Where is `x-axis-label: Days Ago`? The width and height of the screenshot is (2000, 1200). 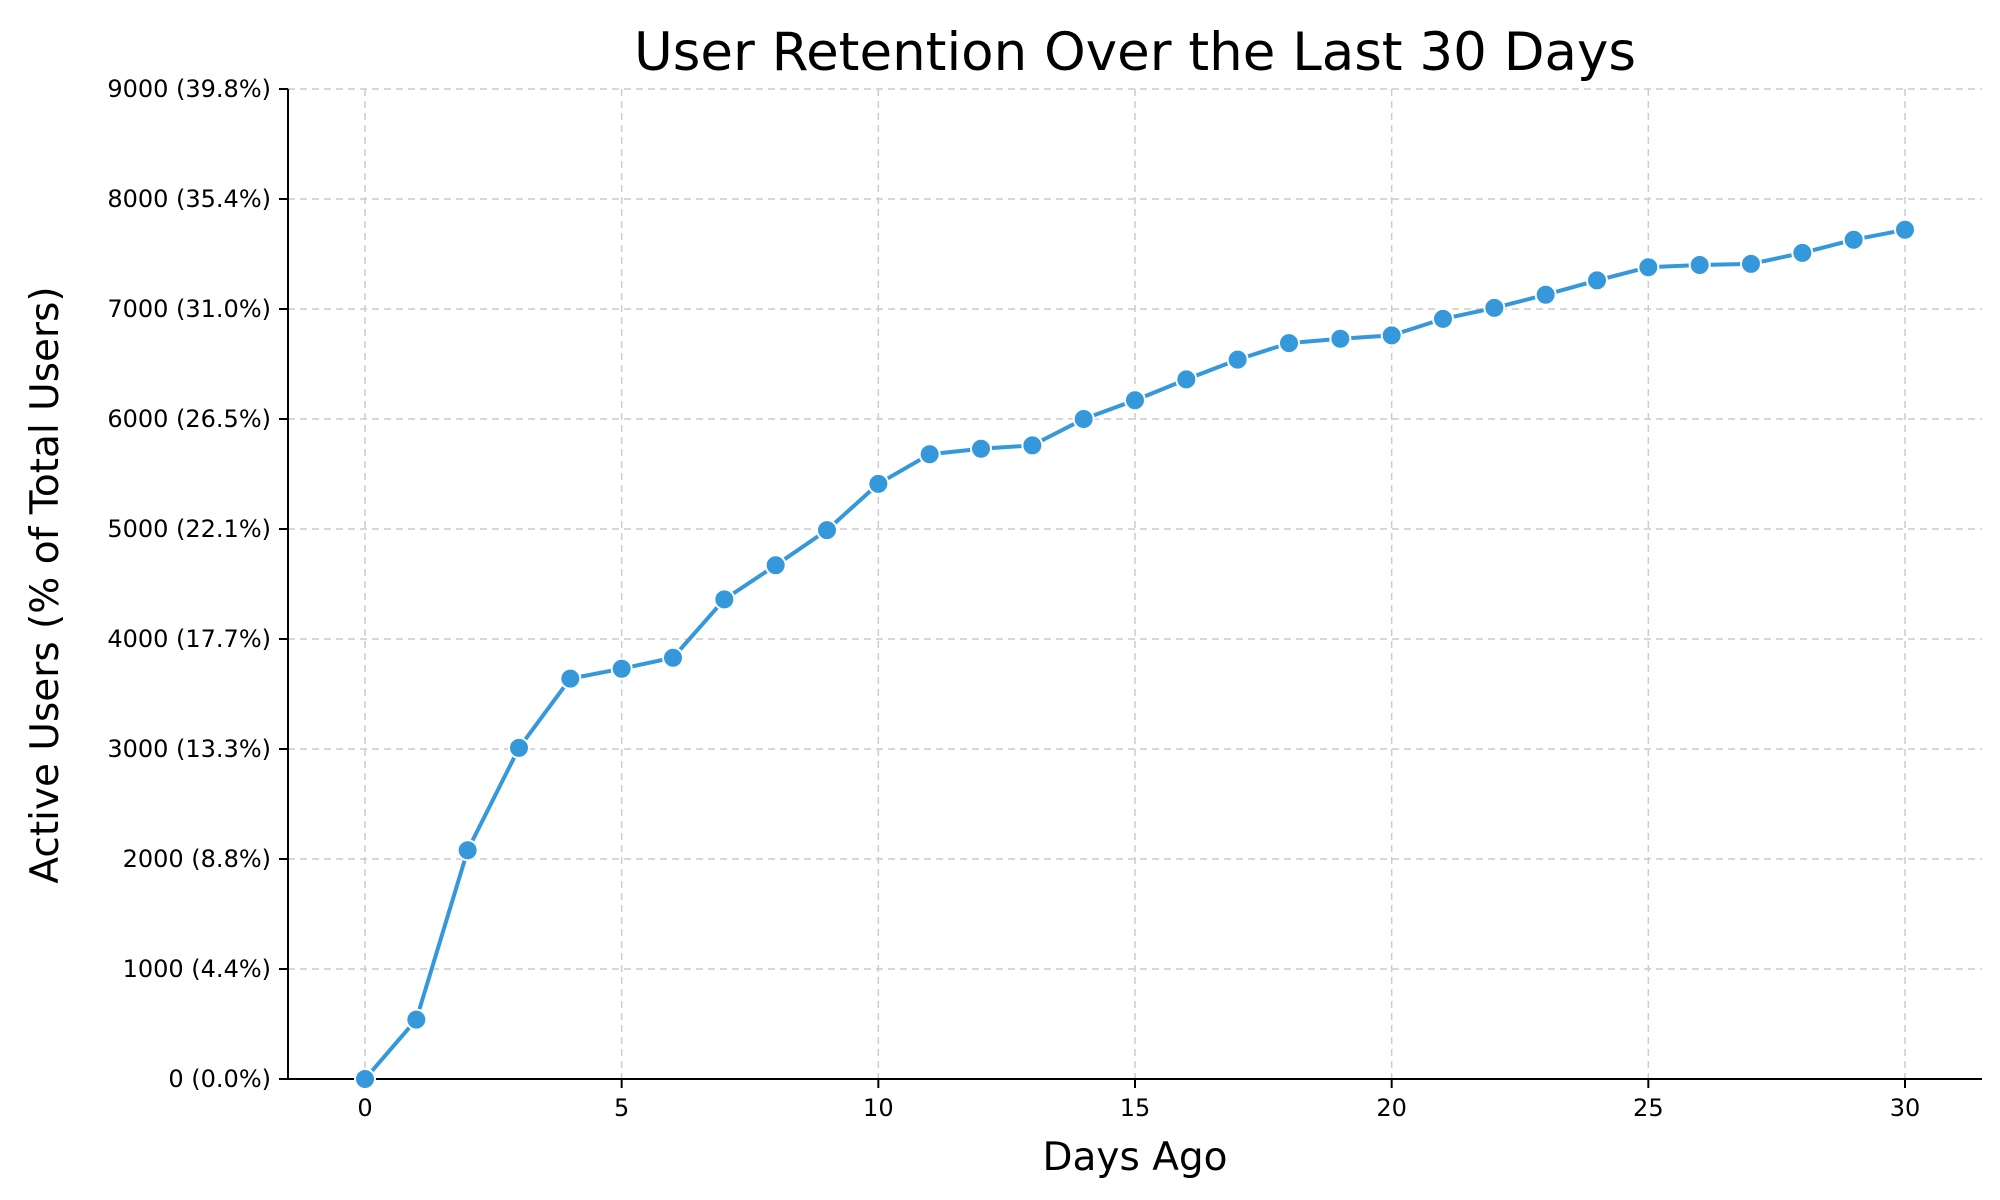 x-axis-label: Days Ago is located at coordinates (1134, 1157).